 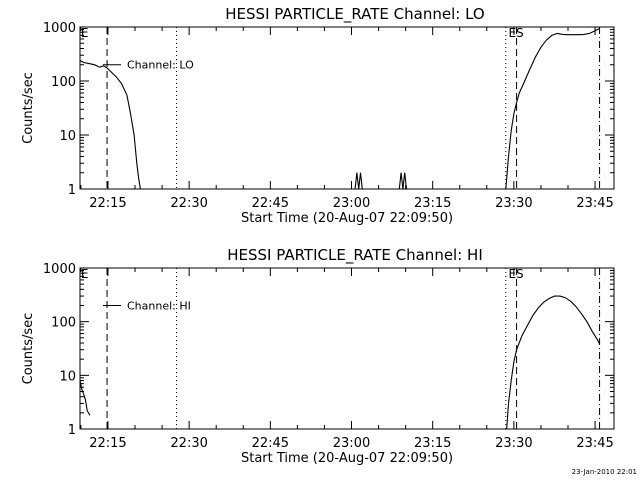 I want to click on chart-title: HESSI PARTICLE_RATE Channel: LO, so click(x=354, y=14).